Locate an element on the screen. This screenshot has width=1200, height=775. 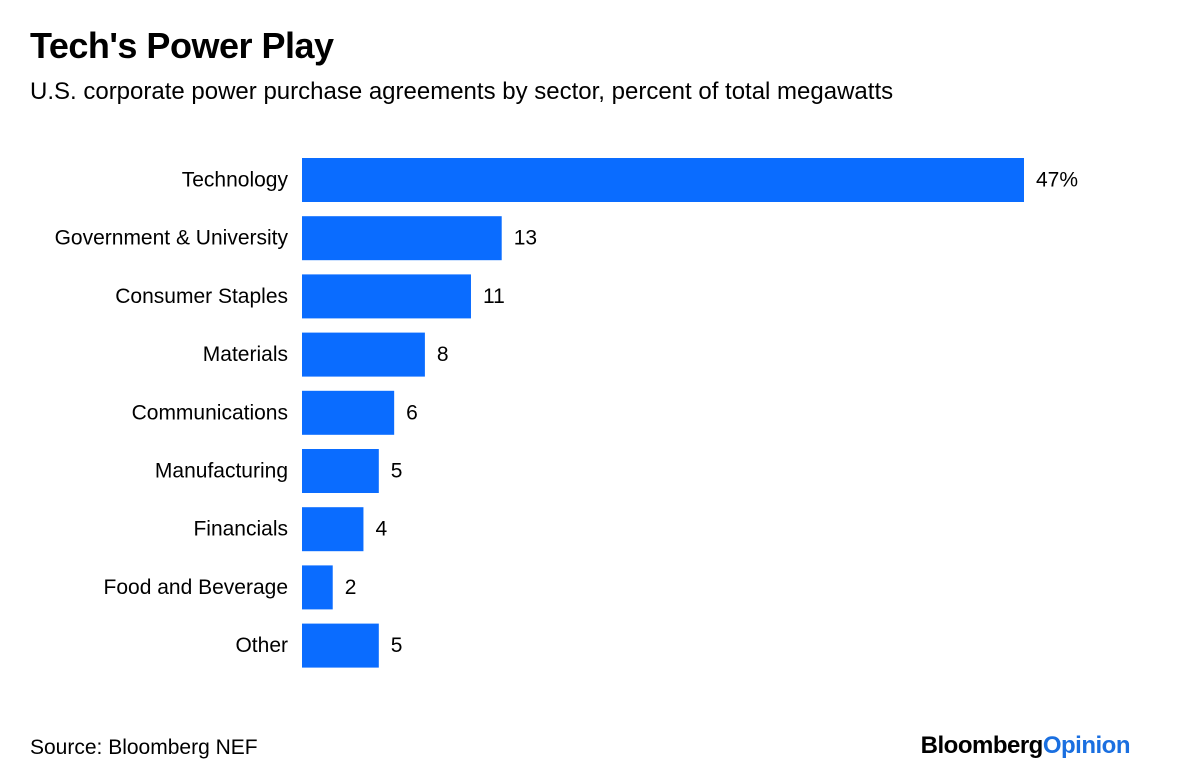
brand-logo-part1: Bloomberg is located at coordinates (982, 745).